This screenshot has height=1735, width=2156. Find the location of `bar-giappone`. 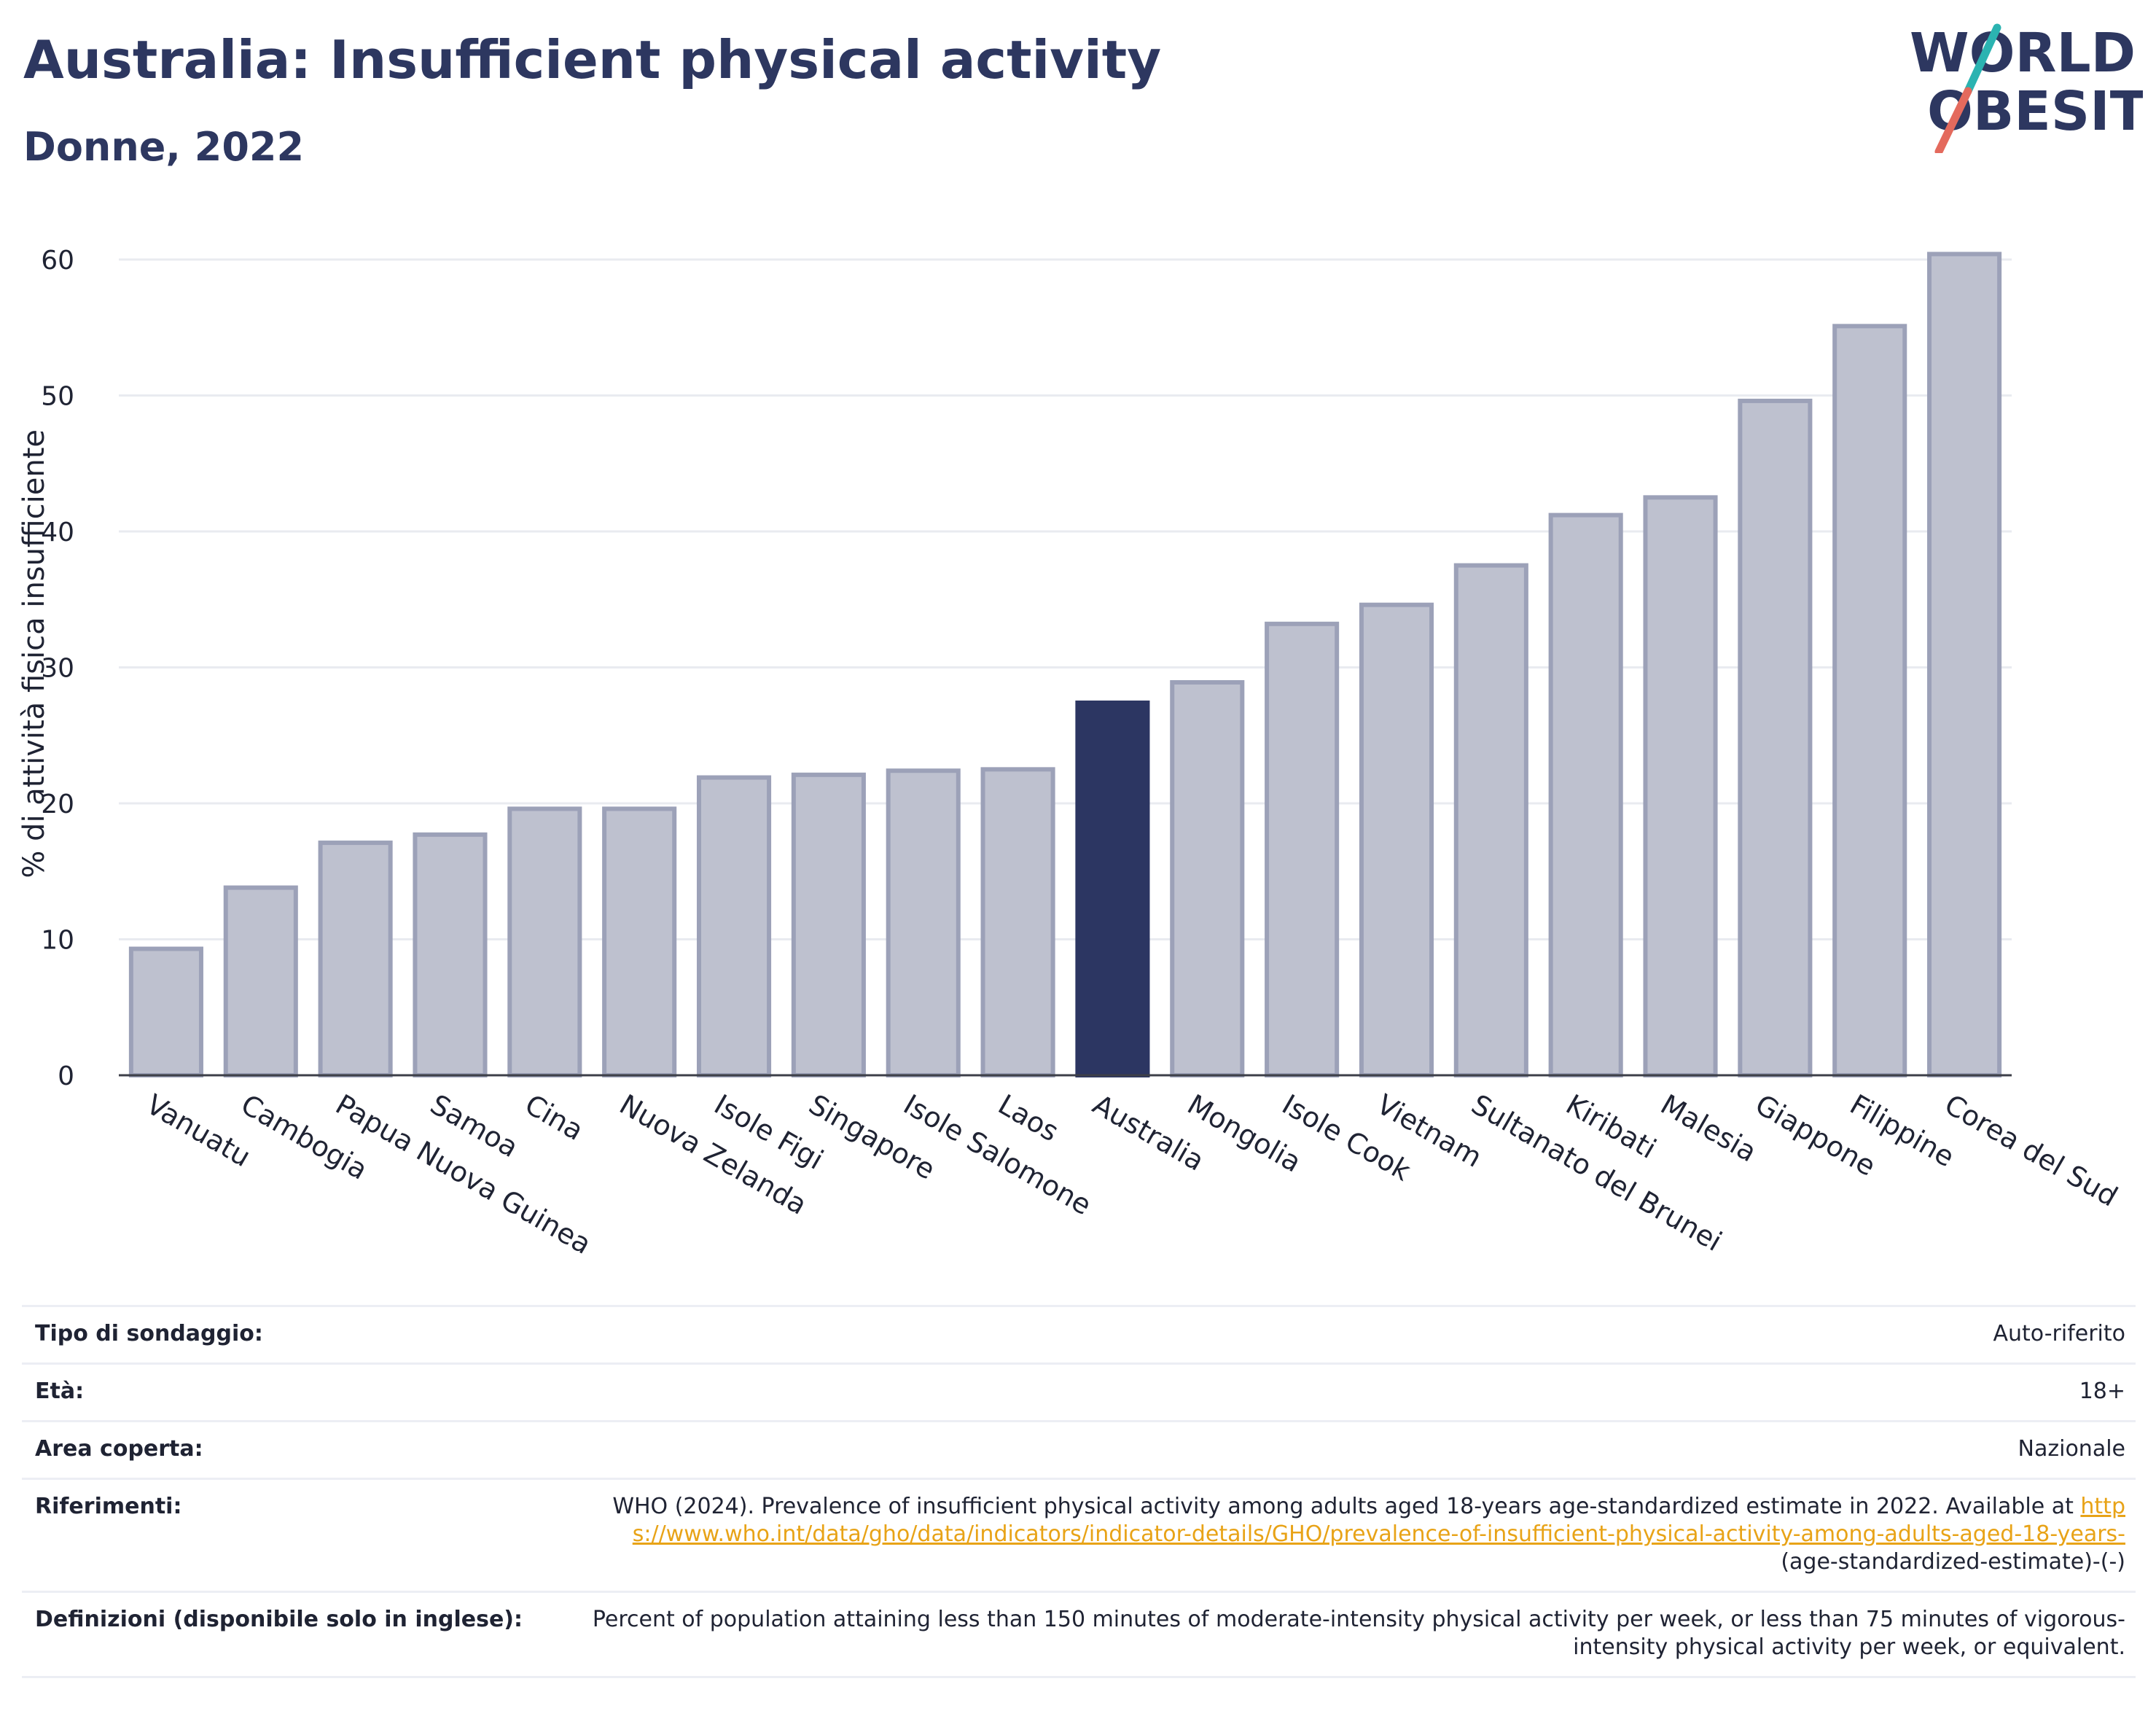

bar-giappone is located at coordinates (1776, 737).